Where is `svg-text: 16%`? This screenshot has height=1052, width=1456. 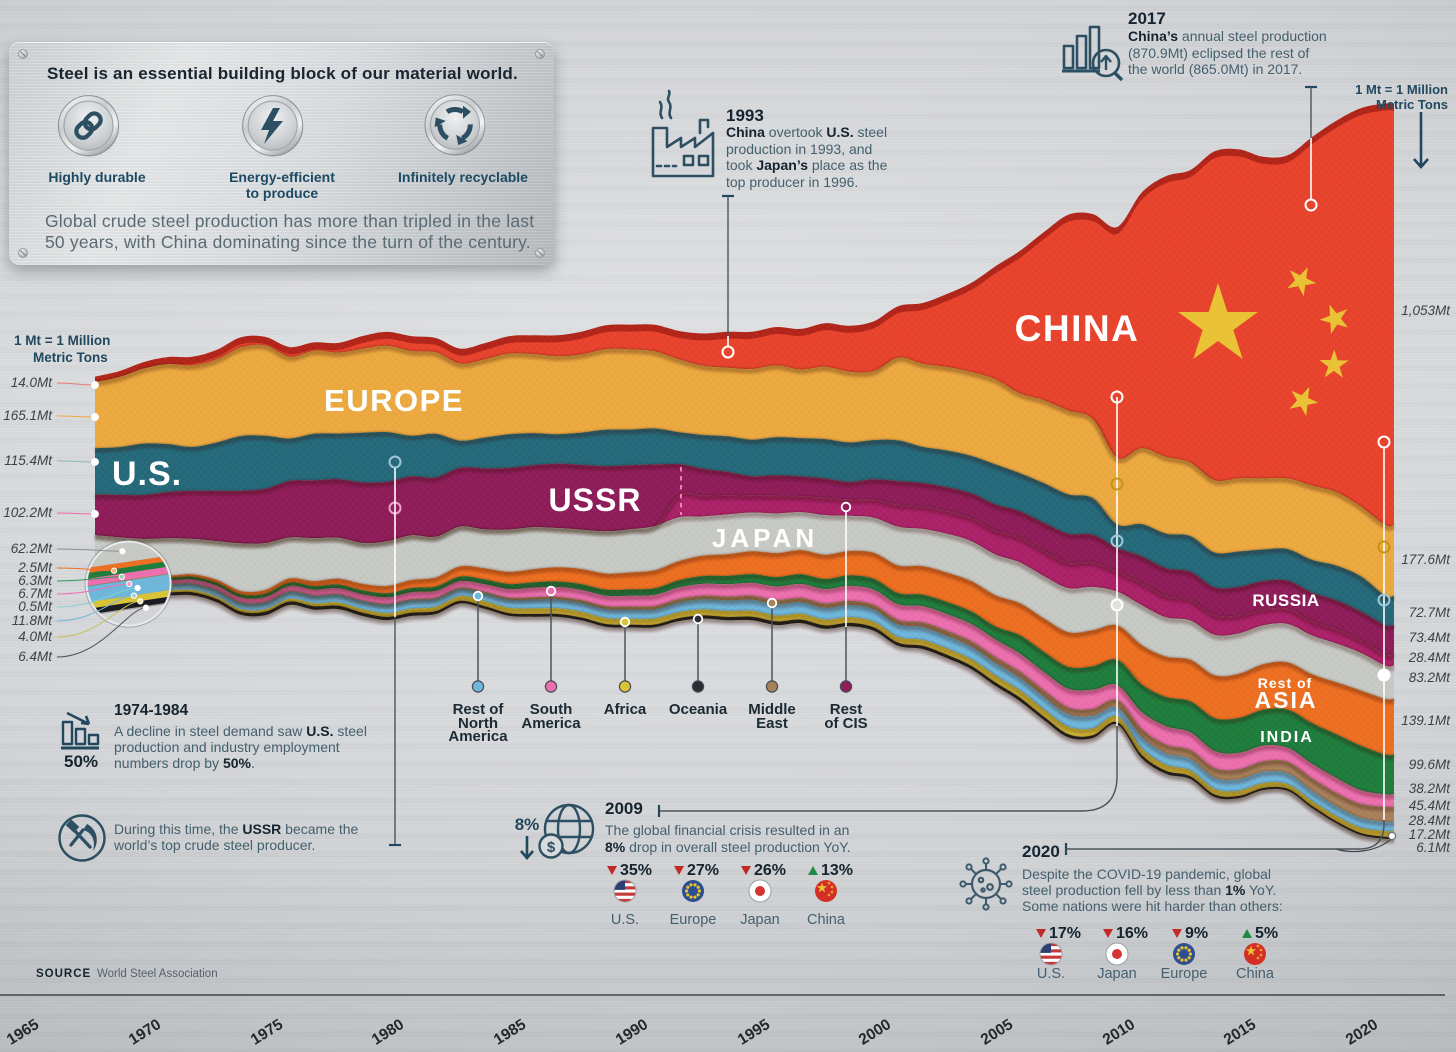
svg-text: 16% is located at coordinates (1132, 933).